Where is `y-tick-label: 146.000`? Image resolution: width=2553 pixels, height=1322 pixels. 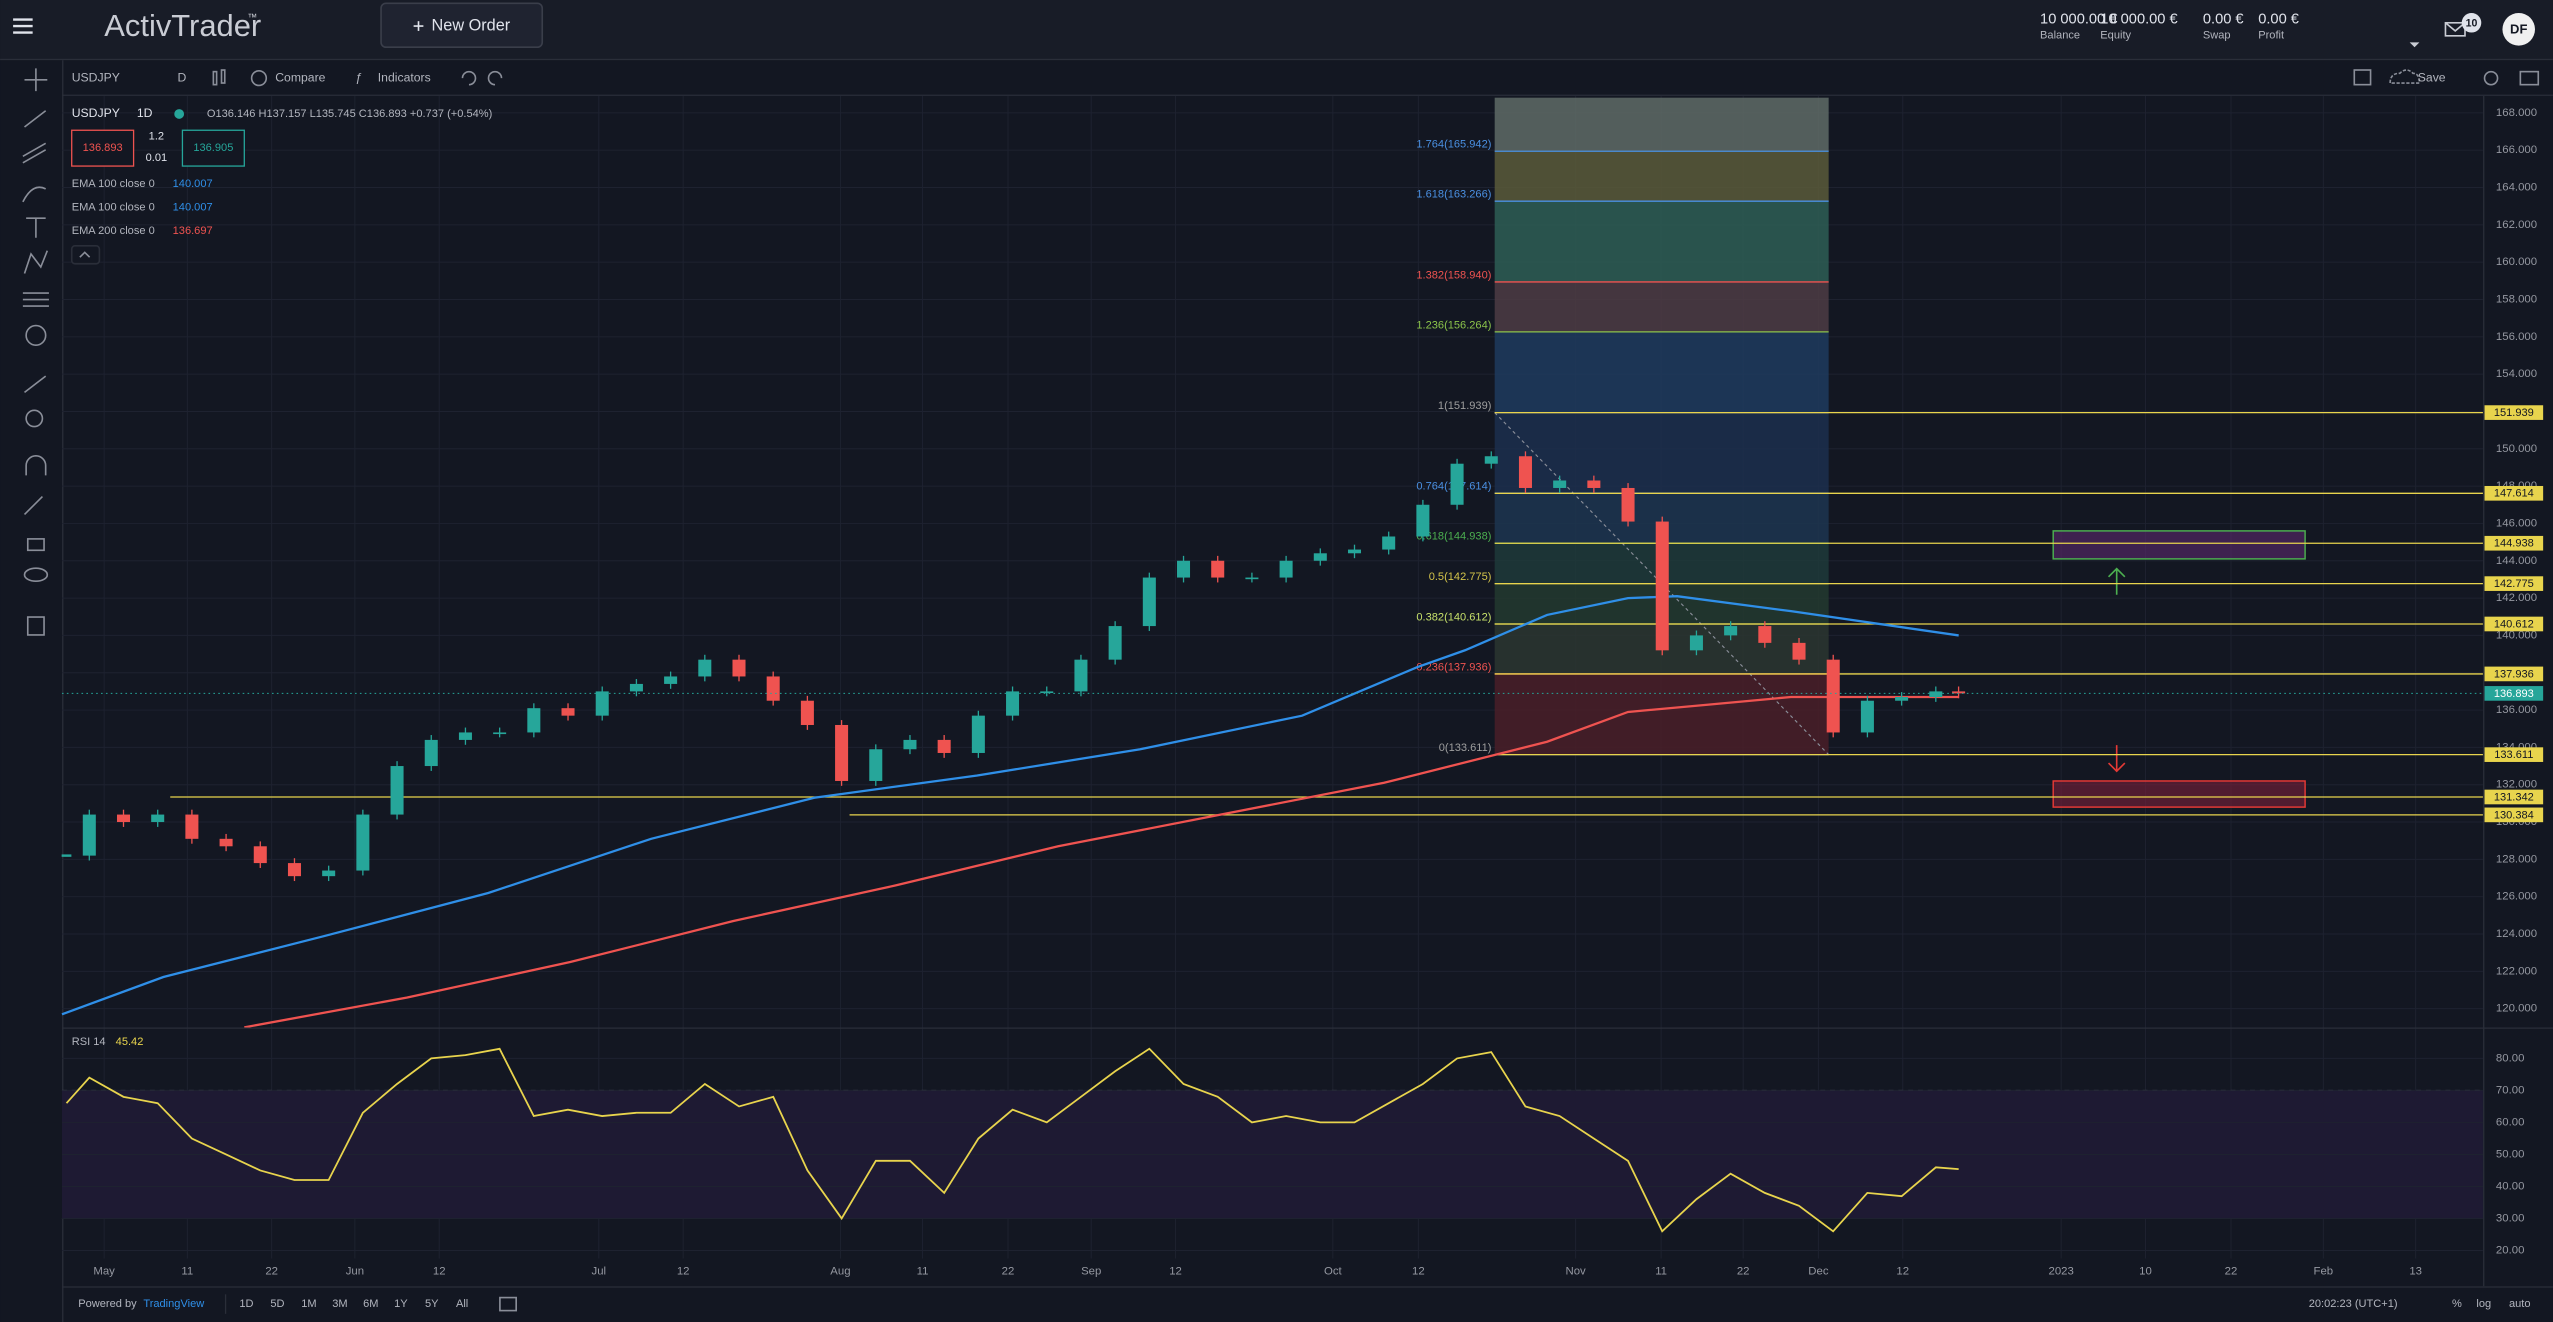 y-tick-label: 146.000 is located at coordinates (2516, 523).